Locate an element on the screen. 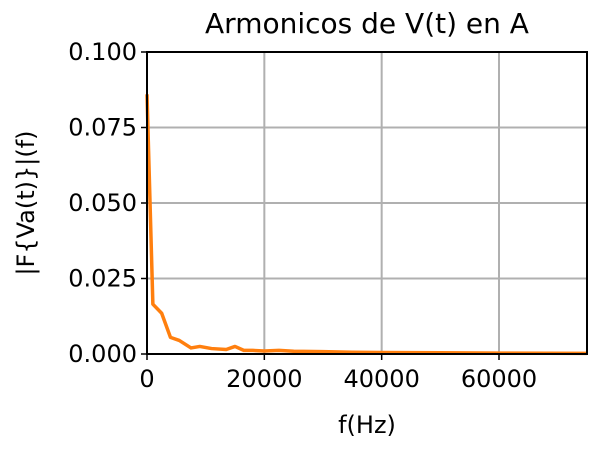 Image resolution: width=600 pixels, height=450 pixels. x-tick-label: 40000 is located at coordinates (381, 379).